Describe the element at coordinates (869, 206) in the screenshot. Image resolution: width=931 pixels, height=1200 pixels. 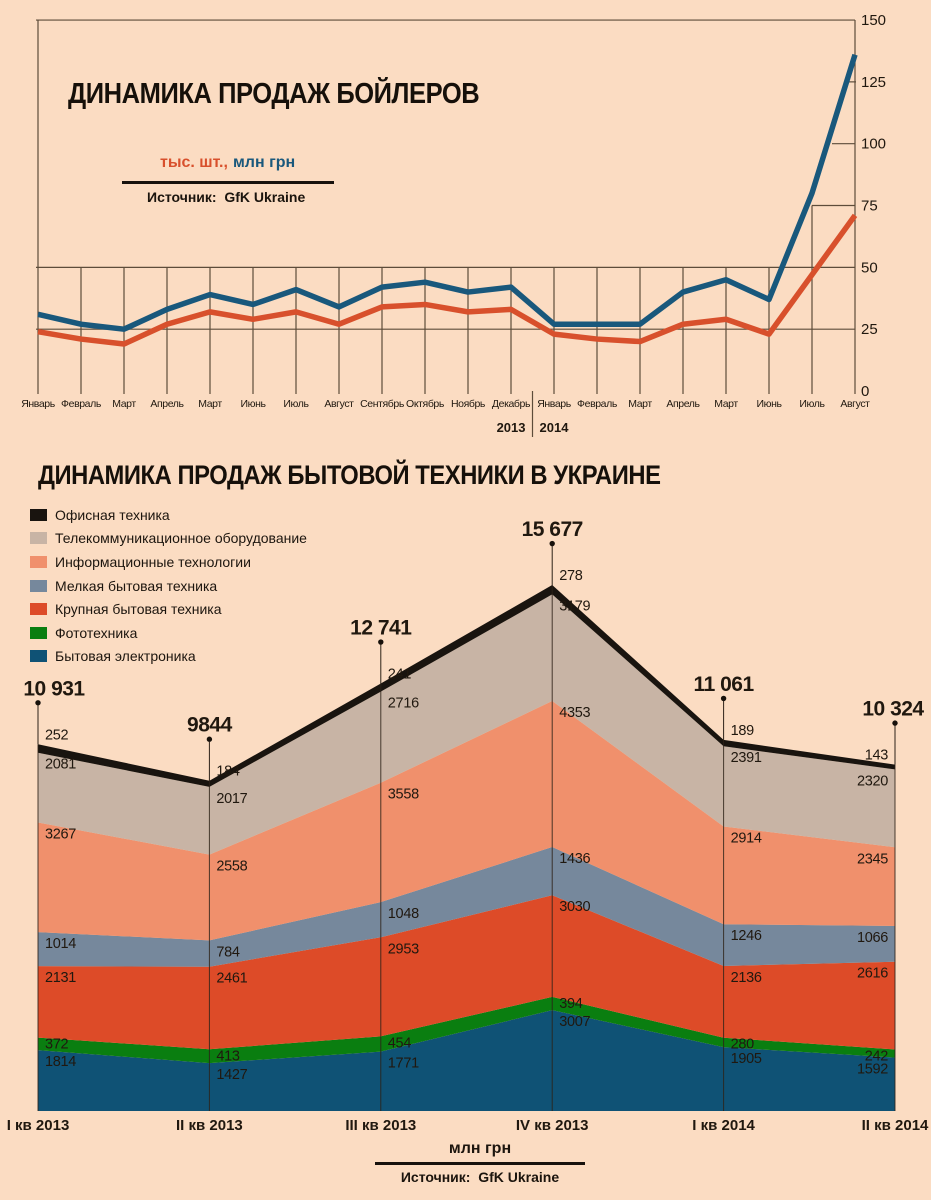
I see `y-axis-tick-label: 75` at that location.